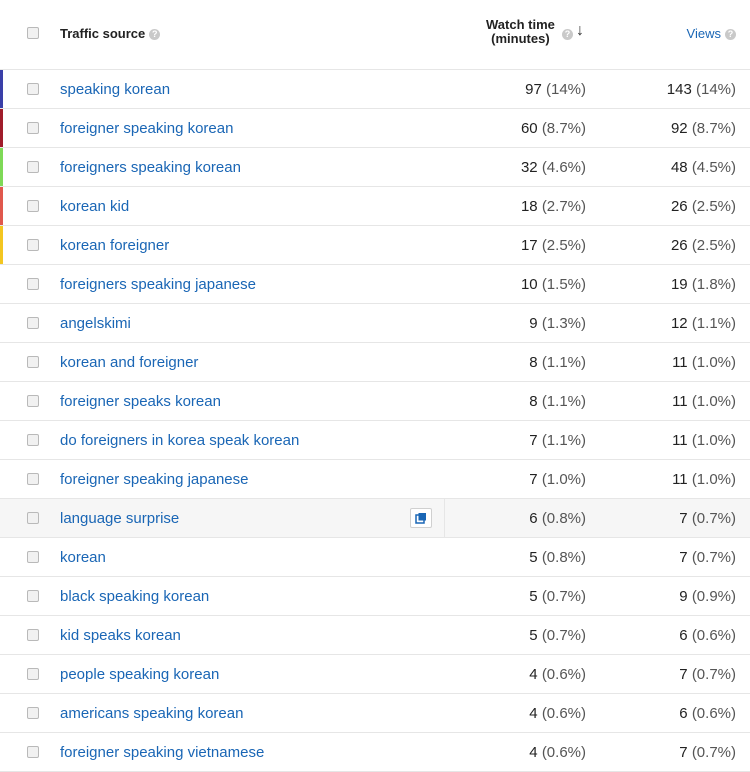 The width and height of the screenshot is (750, 772). What do you see at coordinates (707, 752) in the screenshot?
I see `views-value: 7 (0.7%)` at bounding box center [707, 752].